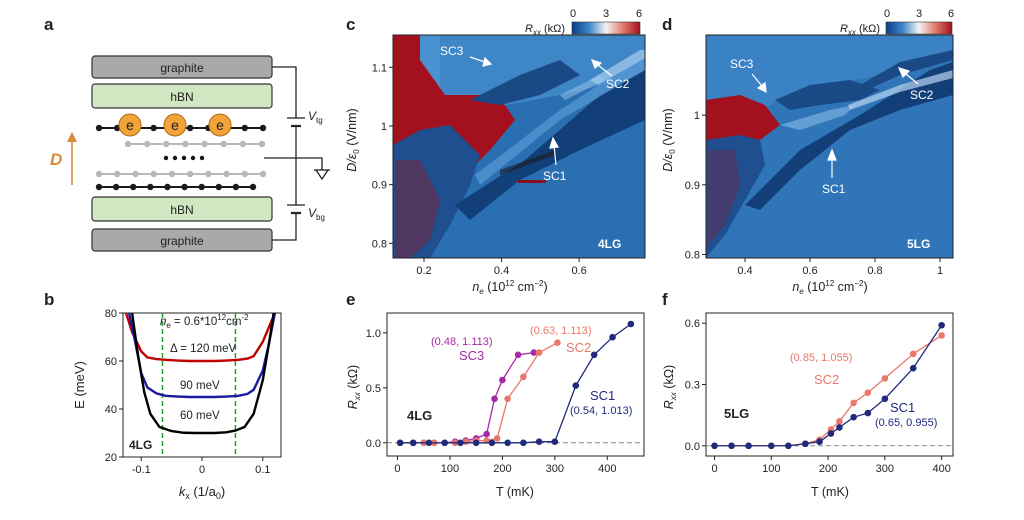  What do you see at coordinates (951, 14) in the screenshot?
I see `colorbar-tick-d-6: 6` at bounding box center [951, 14].